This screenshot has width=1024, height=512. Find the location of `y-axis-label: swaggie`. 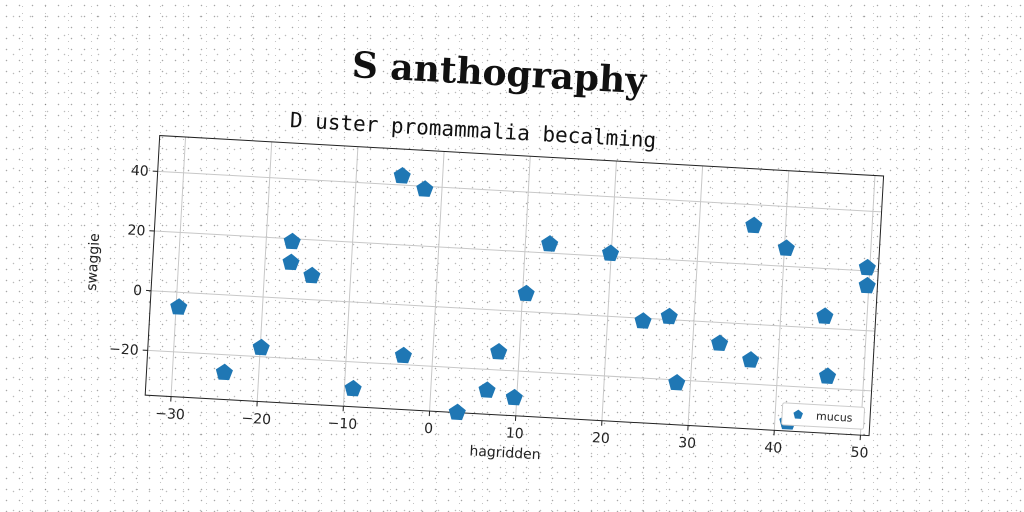

y-axis-label: swaggie is located at coordinates (93, 262).